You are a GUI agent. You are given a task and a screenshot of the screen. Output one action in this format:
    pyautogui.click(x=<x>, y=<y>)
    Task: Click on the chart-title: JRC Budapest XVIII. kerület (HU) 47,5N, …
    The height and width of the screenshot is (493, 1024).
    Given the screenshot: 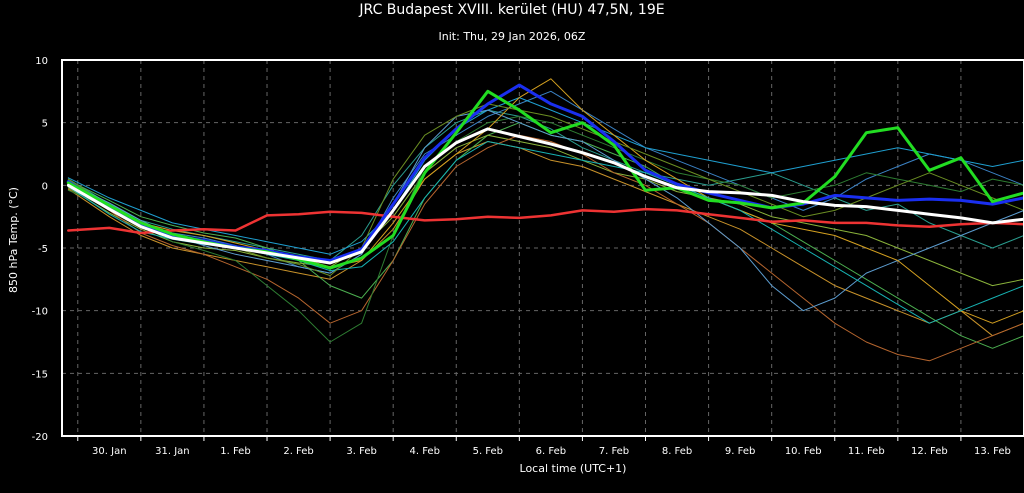 What is the action you would take?
    pyautogui.click(x=512, y=10)
    